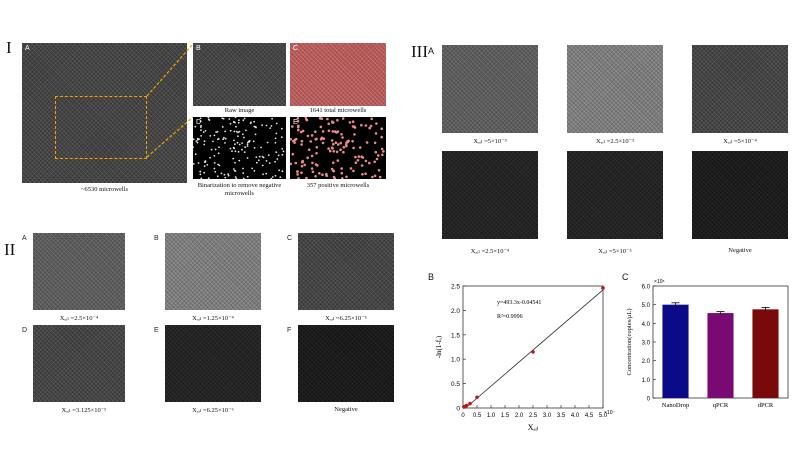 The image size is (799, 450). What do you see at coordinates (561, 416) in the screenshot?
I see `x-tick-label: 3.5` at bounding box center [561, 416].